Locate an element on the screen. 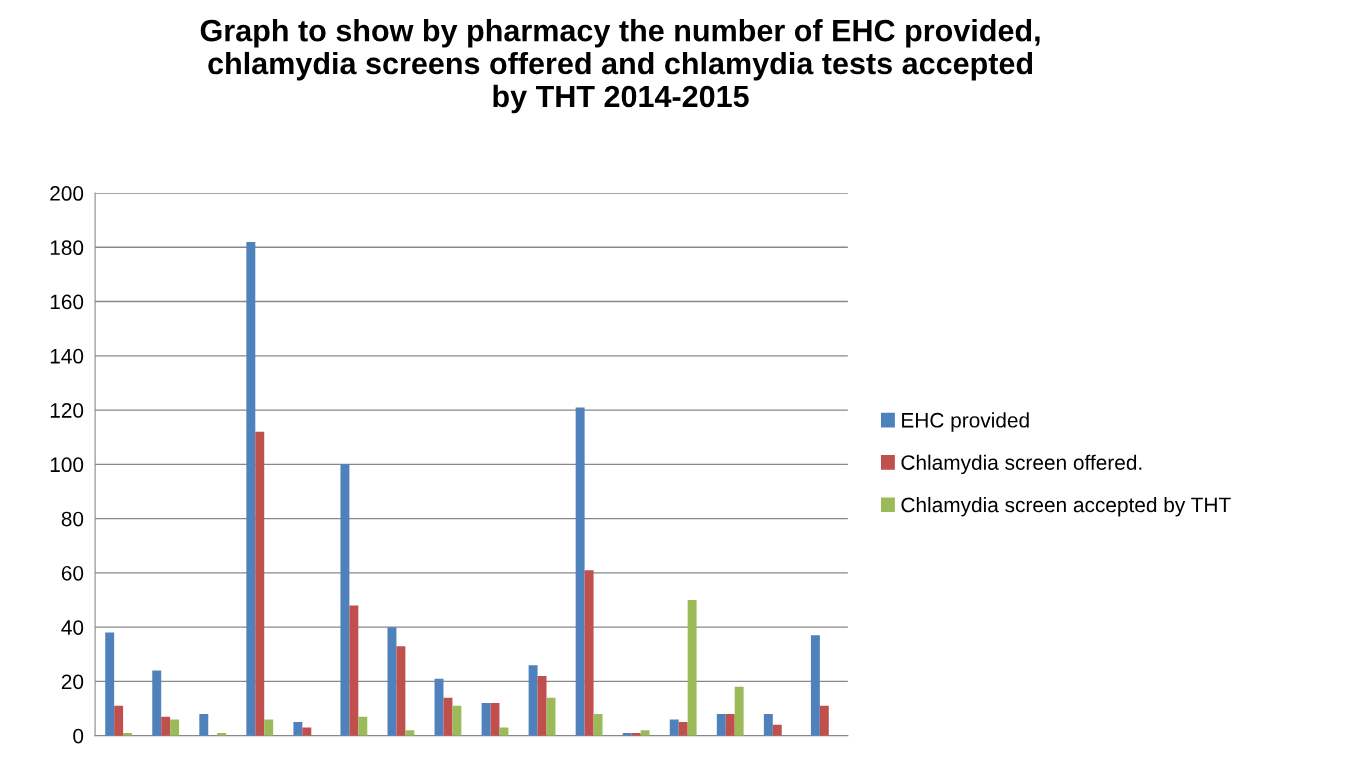 This screenshot has width=1349, height=760. y-tick-label: 60 is located at coordinates (72, 573).